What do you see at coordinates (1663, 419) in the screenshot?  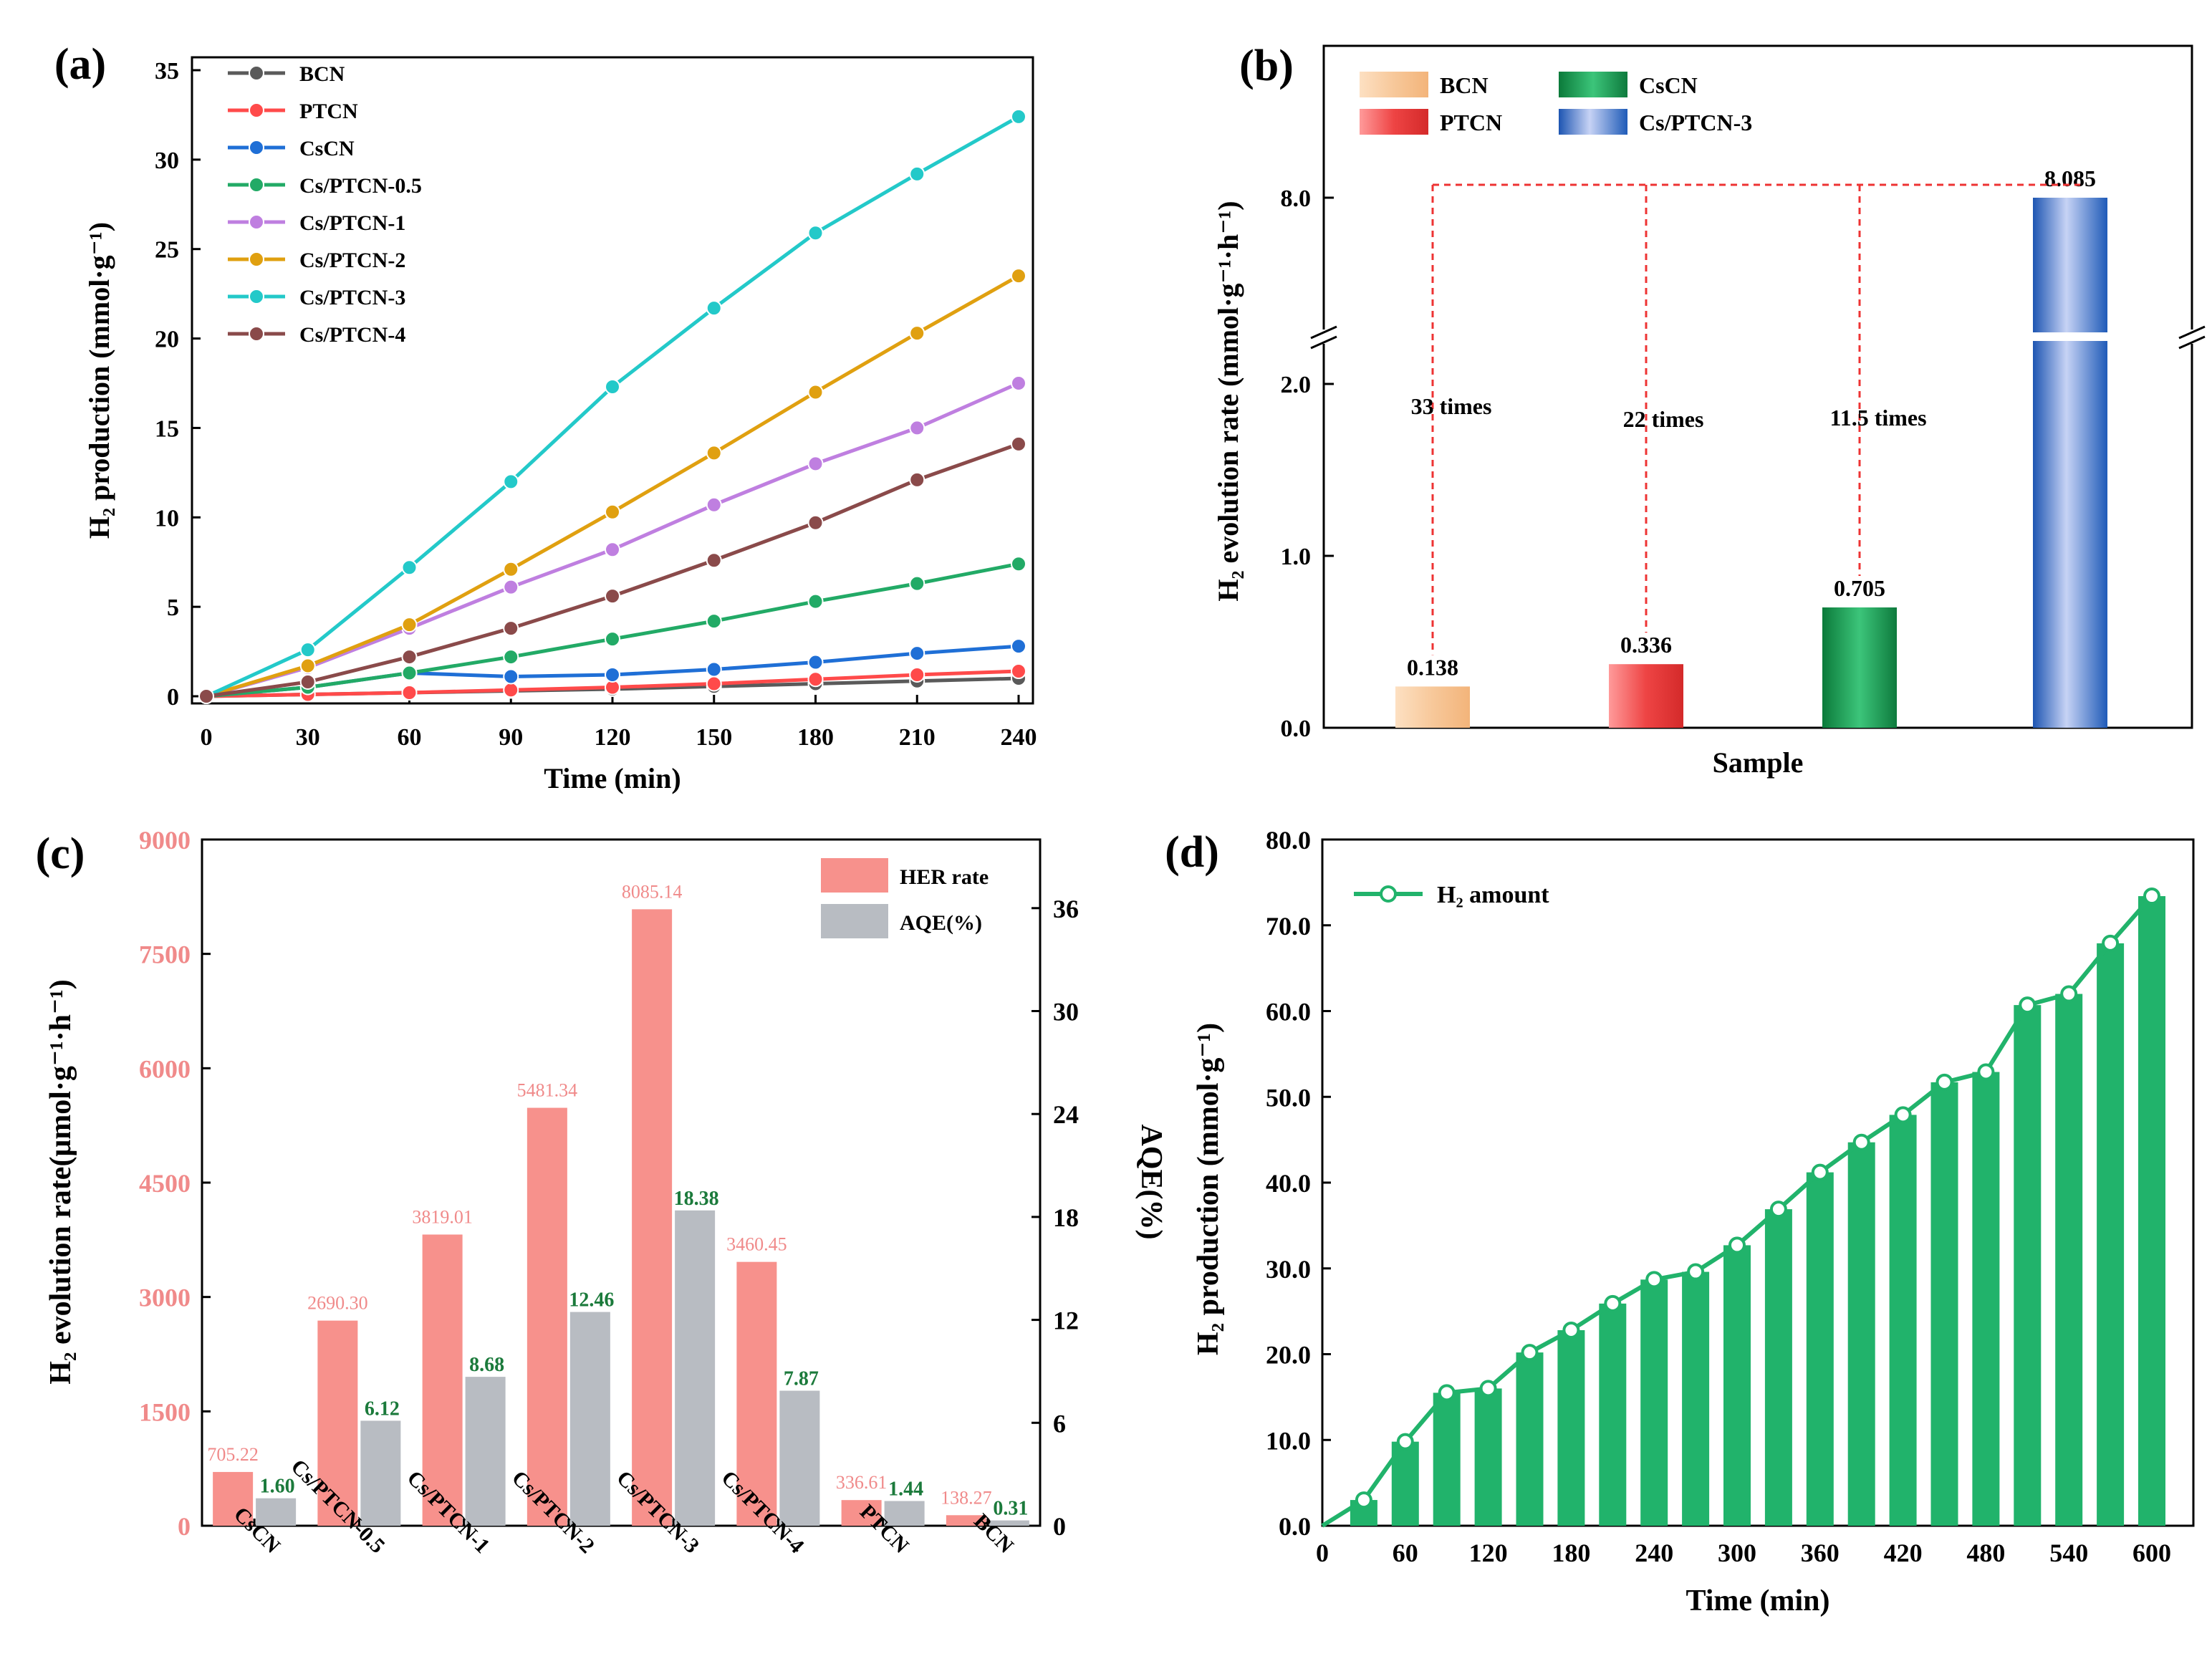 I see `panel-b-annotation: 22 times` at bounding box center [1663, 419].